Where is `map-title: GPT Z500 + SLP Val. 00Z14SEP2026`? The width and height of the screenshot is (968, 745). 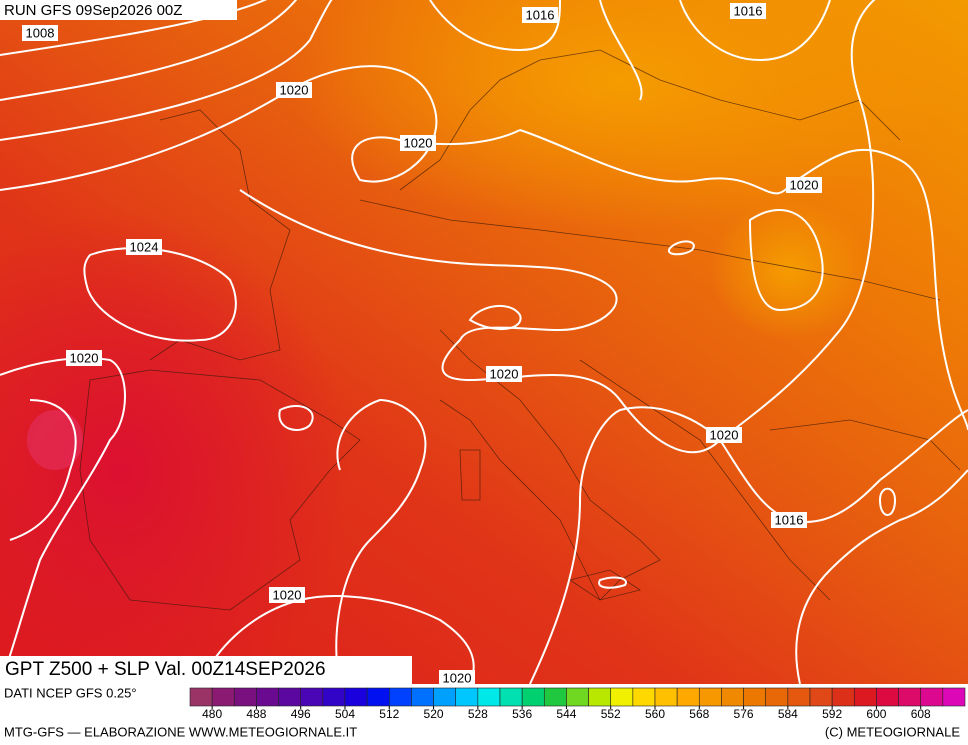 map-title: GPT Z500 + SLP Val. 00Z14SEP2026 is located at coordinates (165, 669).